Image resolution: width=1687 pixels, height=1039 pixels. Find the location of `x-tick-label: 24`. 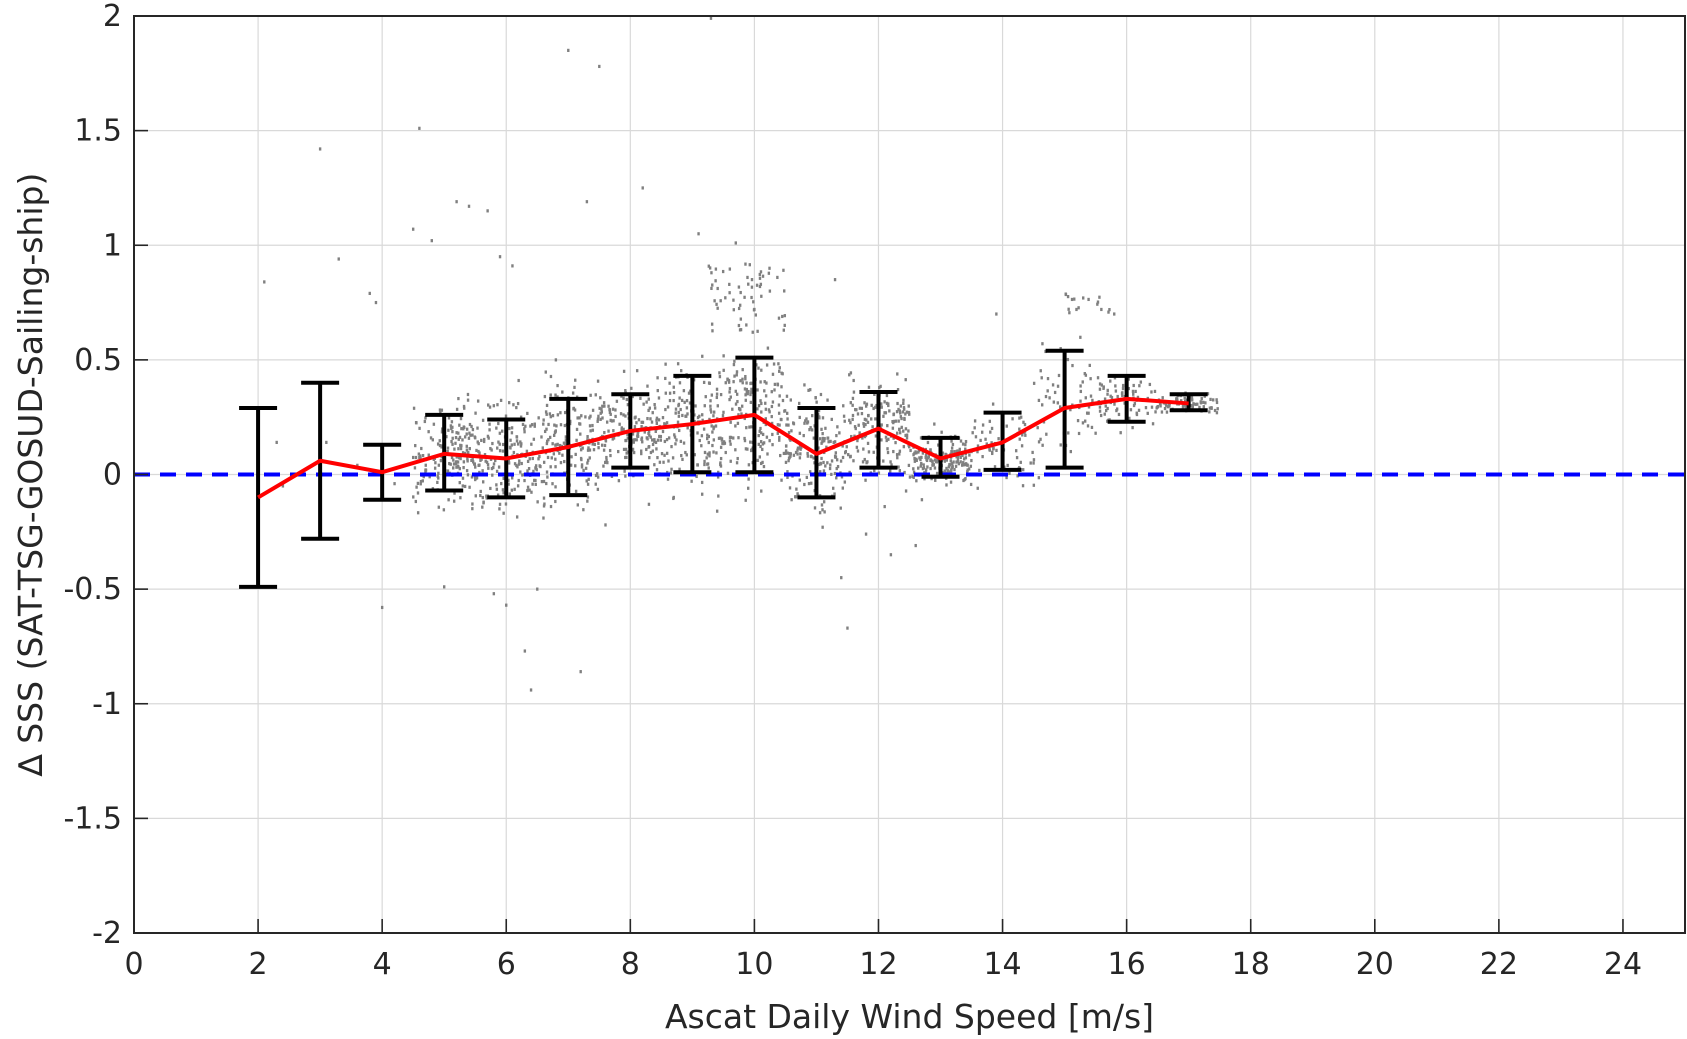

x-tick-label: 24 is located at coordinates (1623, 964).